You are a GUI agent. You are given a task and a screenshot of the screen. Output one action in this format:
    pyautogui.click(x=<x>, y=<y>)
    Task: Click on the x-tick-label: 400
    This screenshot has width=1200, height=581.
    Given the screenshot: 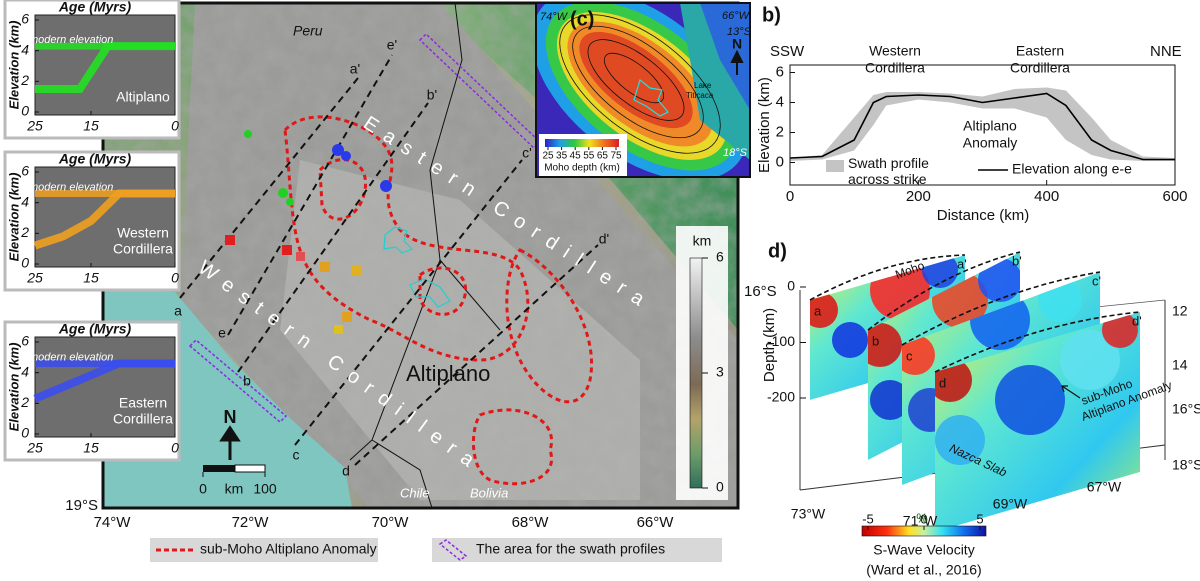 What is the action you would take?
    pyautogui.click(x=1046, y=196)
    